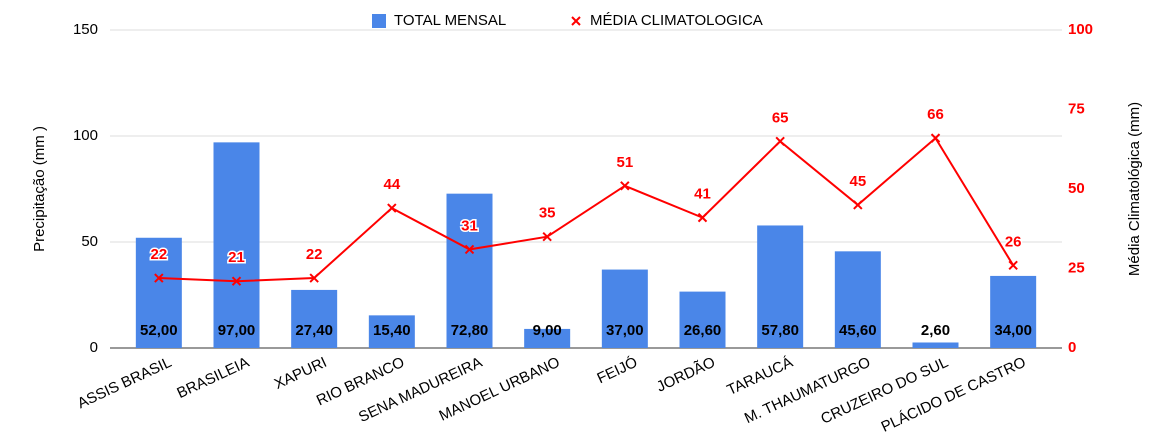  What do you see at coordinates (124, 383) in the screenshot?
I see `x-tick-label: ASSIS BRASIL` at bounding box center [124, 383].